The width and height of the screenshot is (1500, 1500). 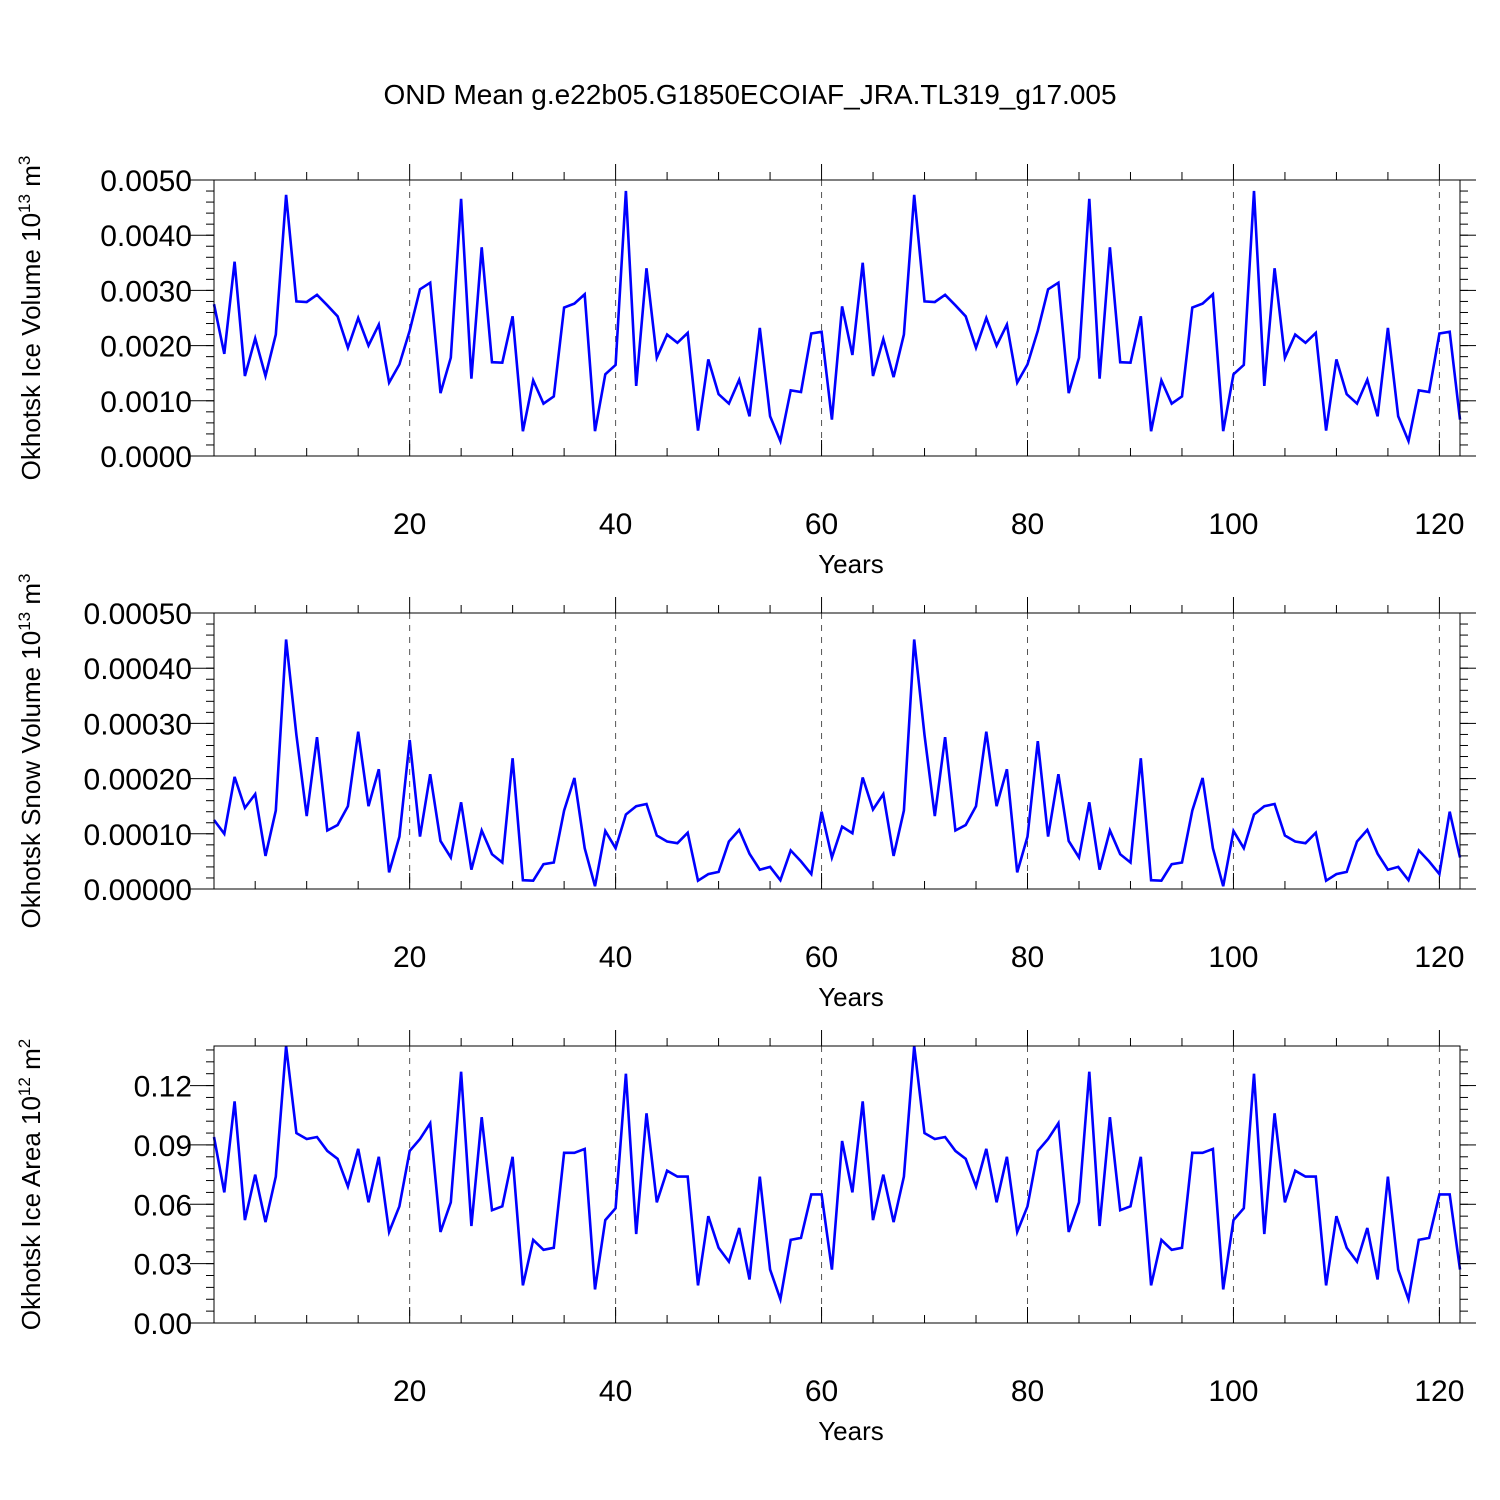 I want to click on y-tick-label: 0.09, so click(x=163, y=1146).